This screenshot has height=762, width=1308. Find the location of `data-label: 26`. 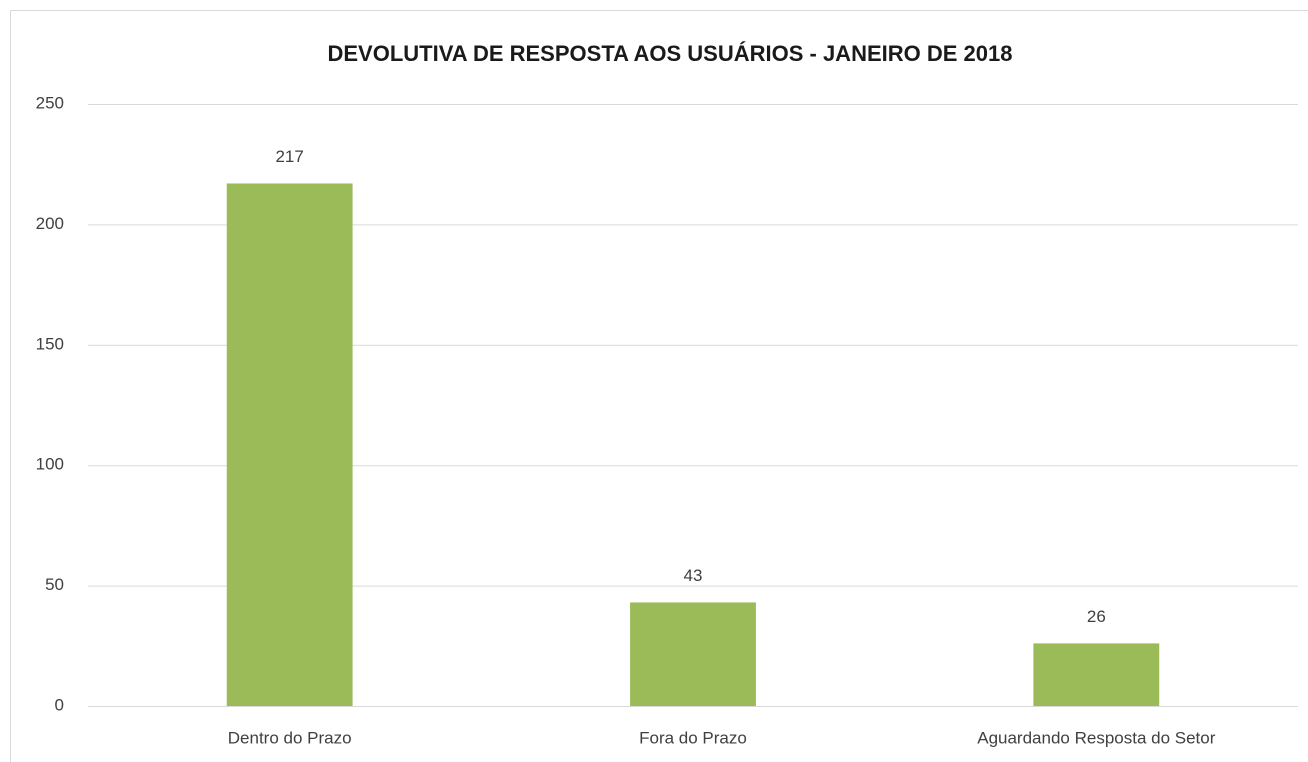

data-label: 26 is located at coordinates (1096, 616).